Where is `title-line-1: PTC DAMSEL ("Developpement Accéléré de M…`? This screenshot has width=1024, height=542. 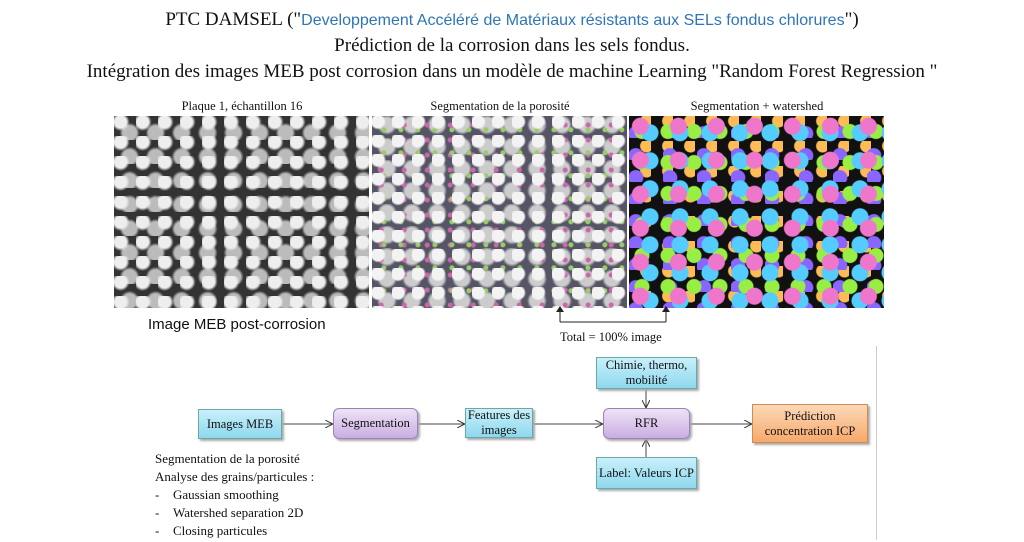 title-line-1: PTC DAMSEL ("Developpement Accéléré de M… is located at coordinates (512, 19).